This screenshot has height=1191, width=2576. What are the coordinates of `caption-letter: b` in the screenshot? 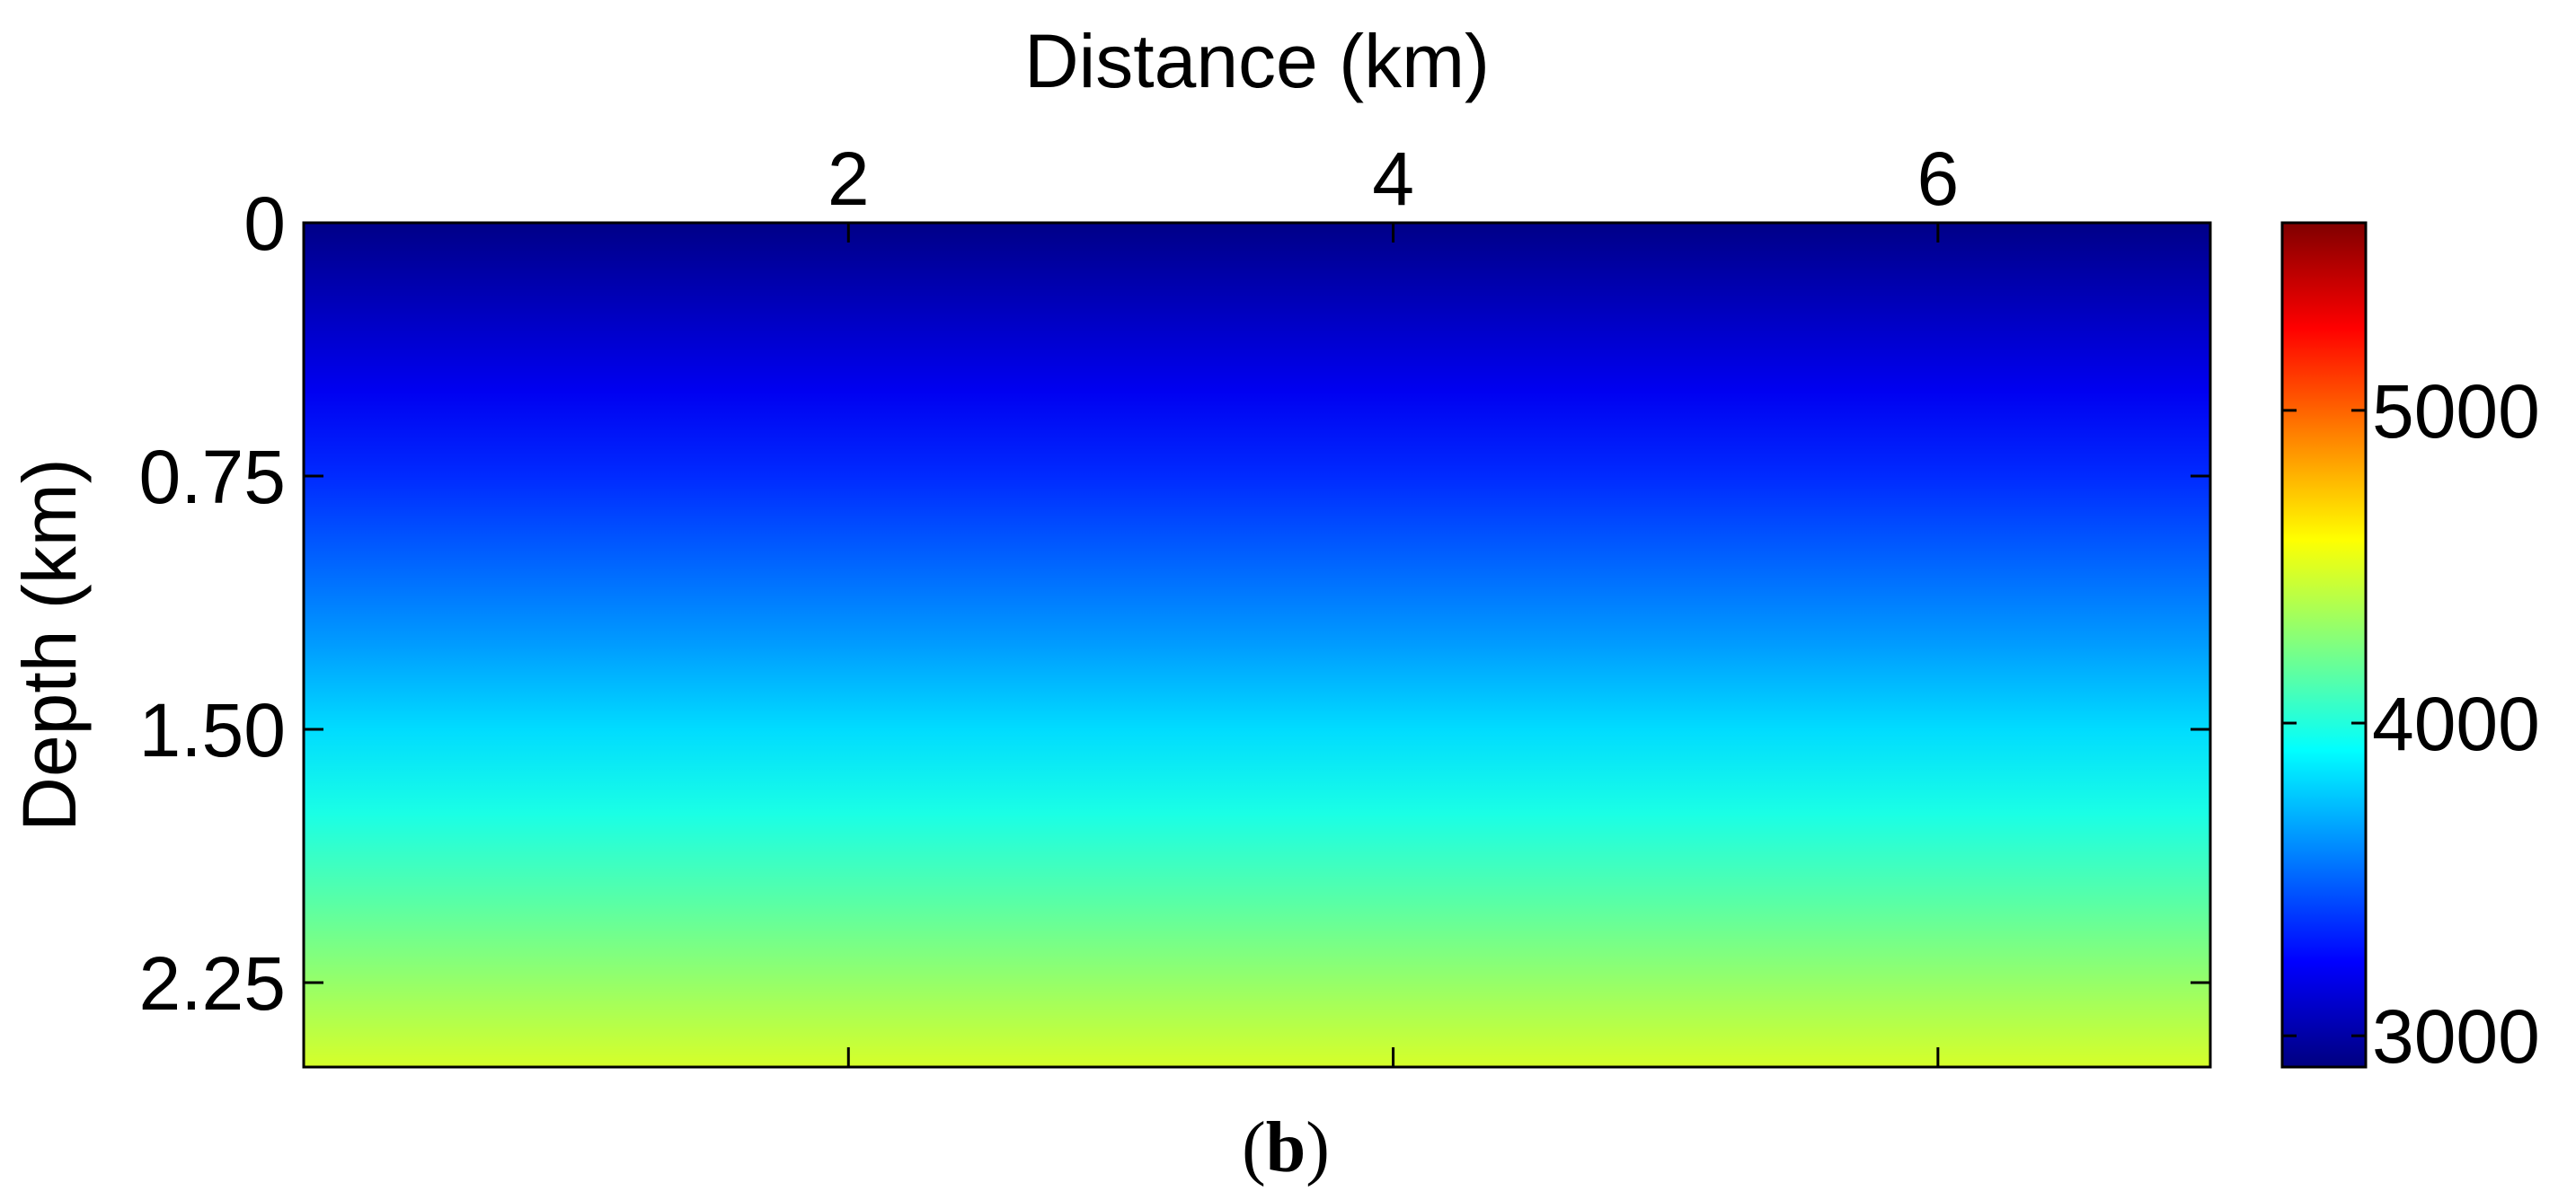 It's located at (1286, 1147).